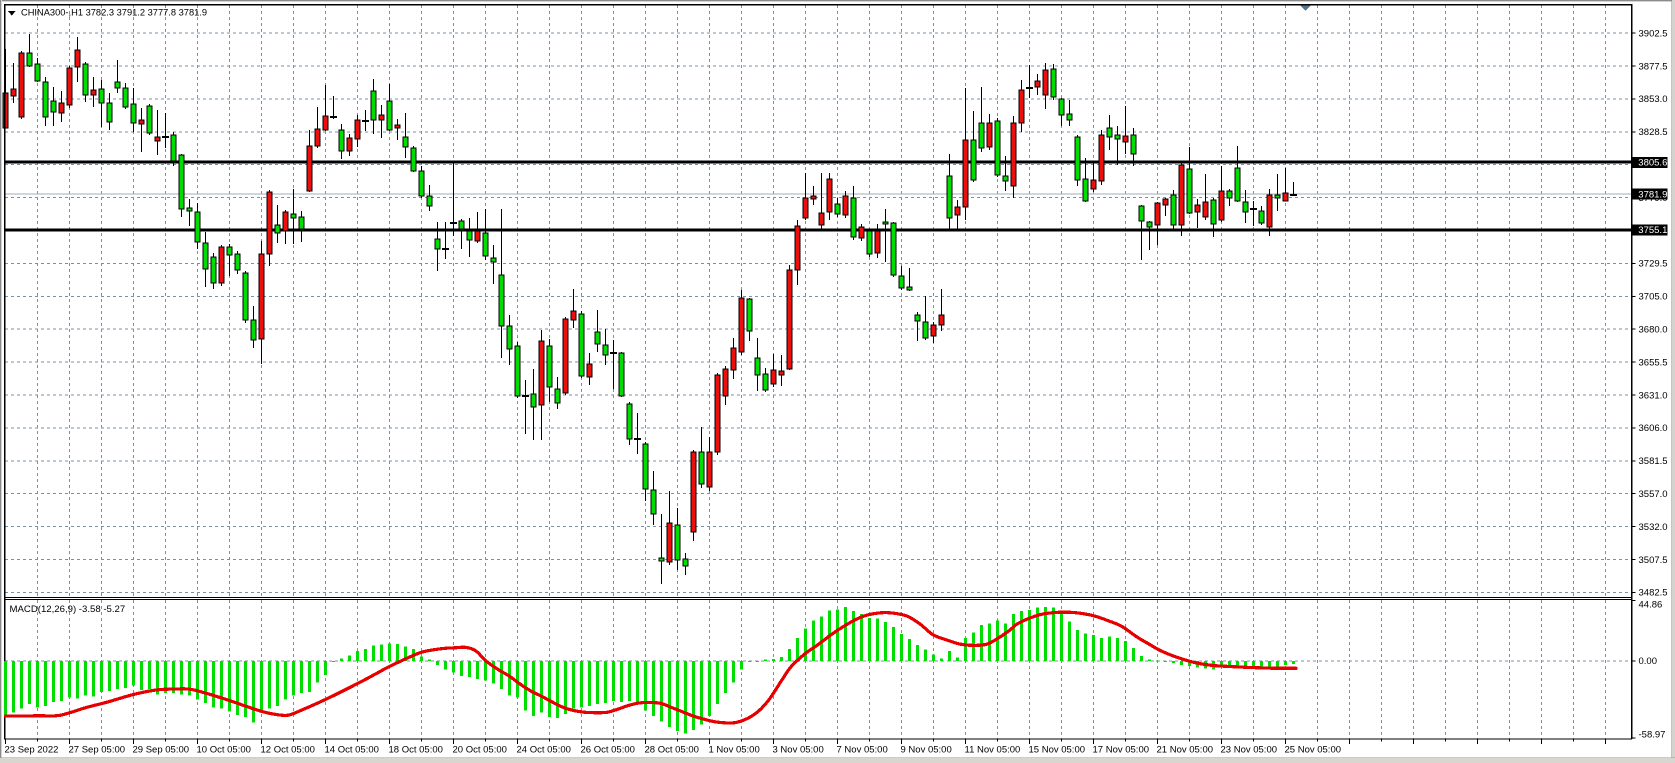 The height and width of the screenshot is (763, 1675). Describe the element at coordinates (1653, 461) in the screenshot. I see `svg-text: 3581.5` at that location.